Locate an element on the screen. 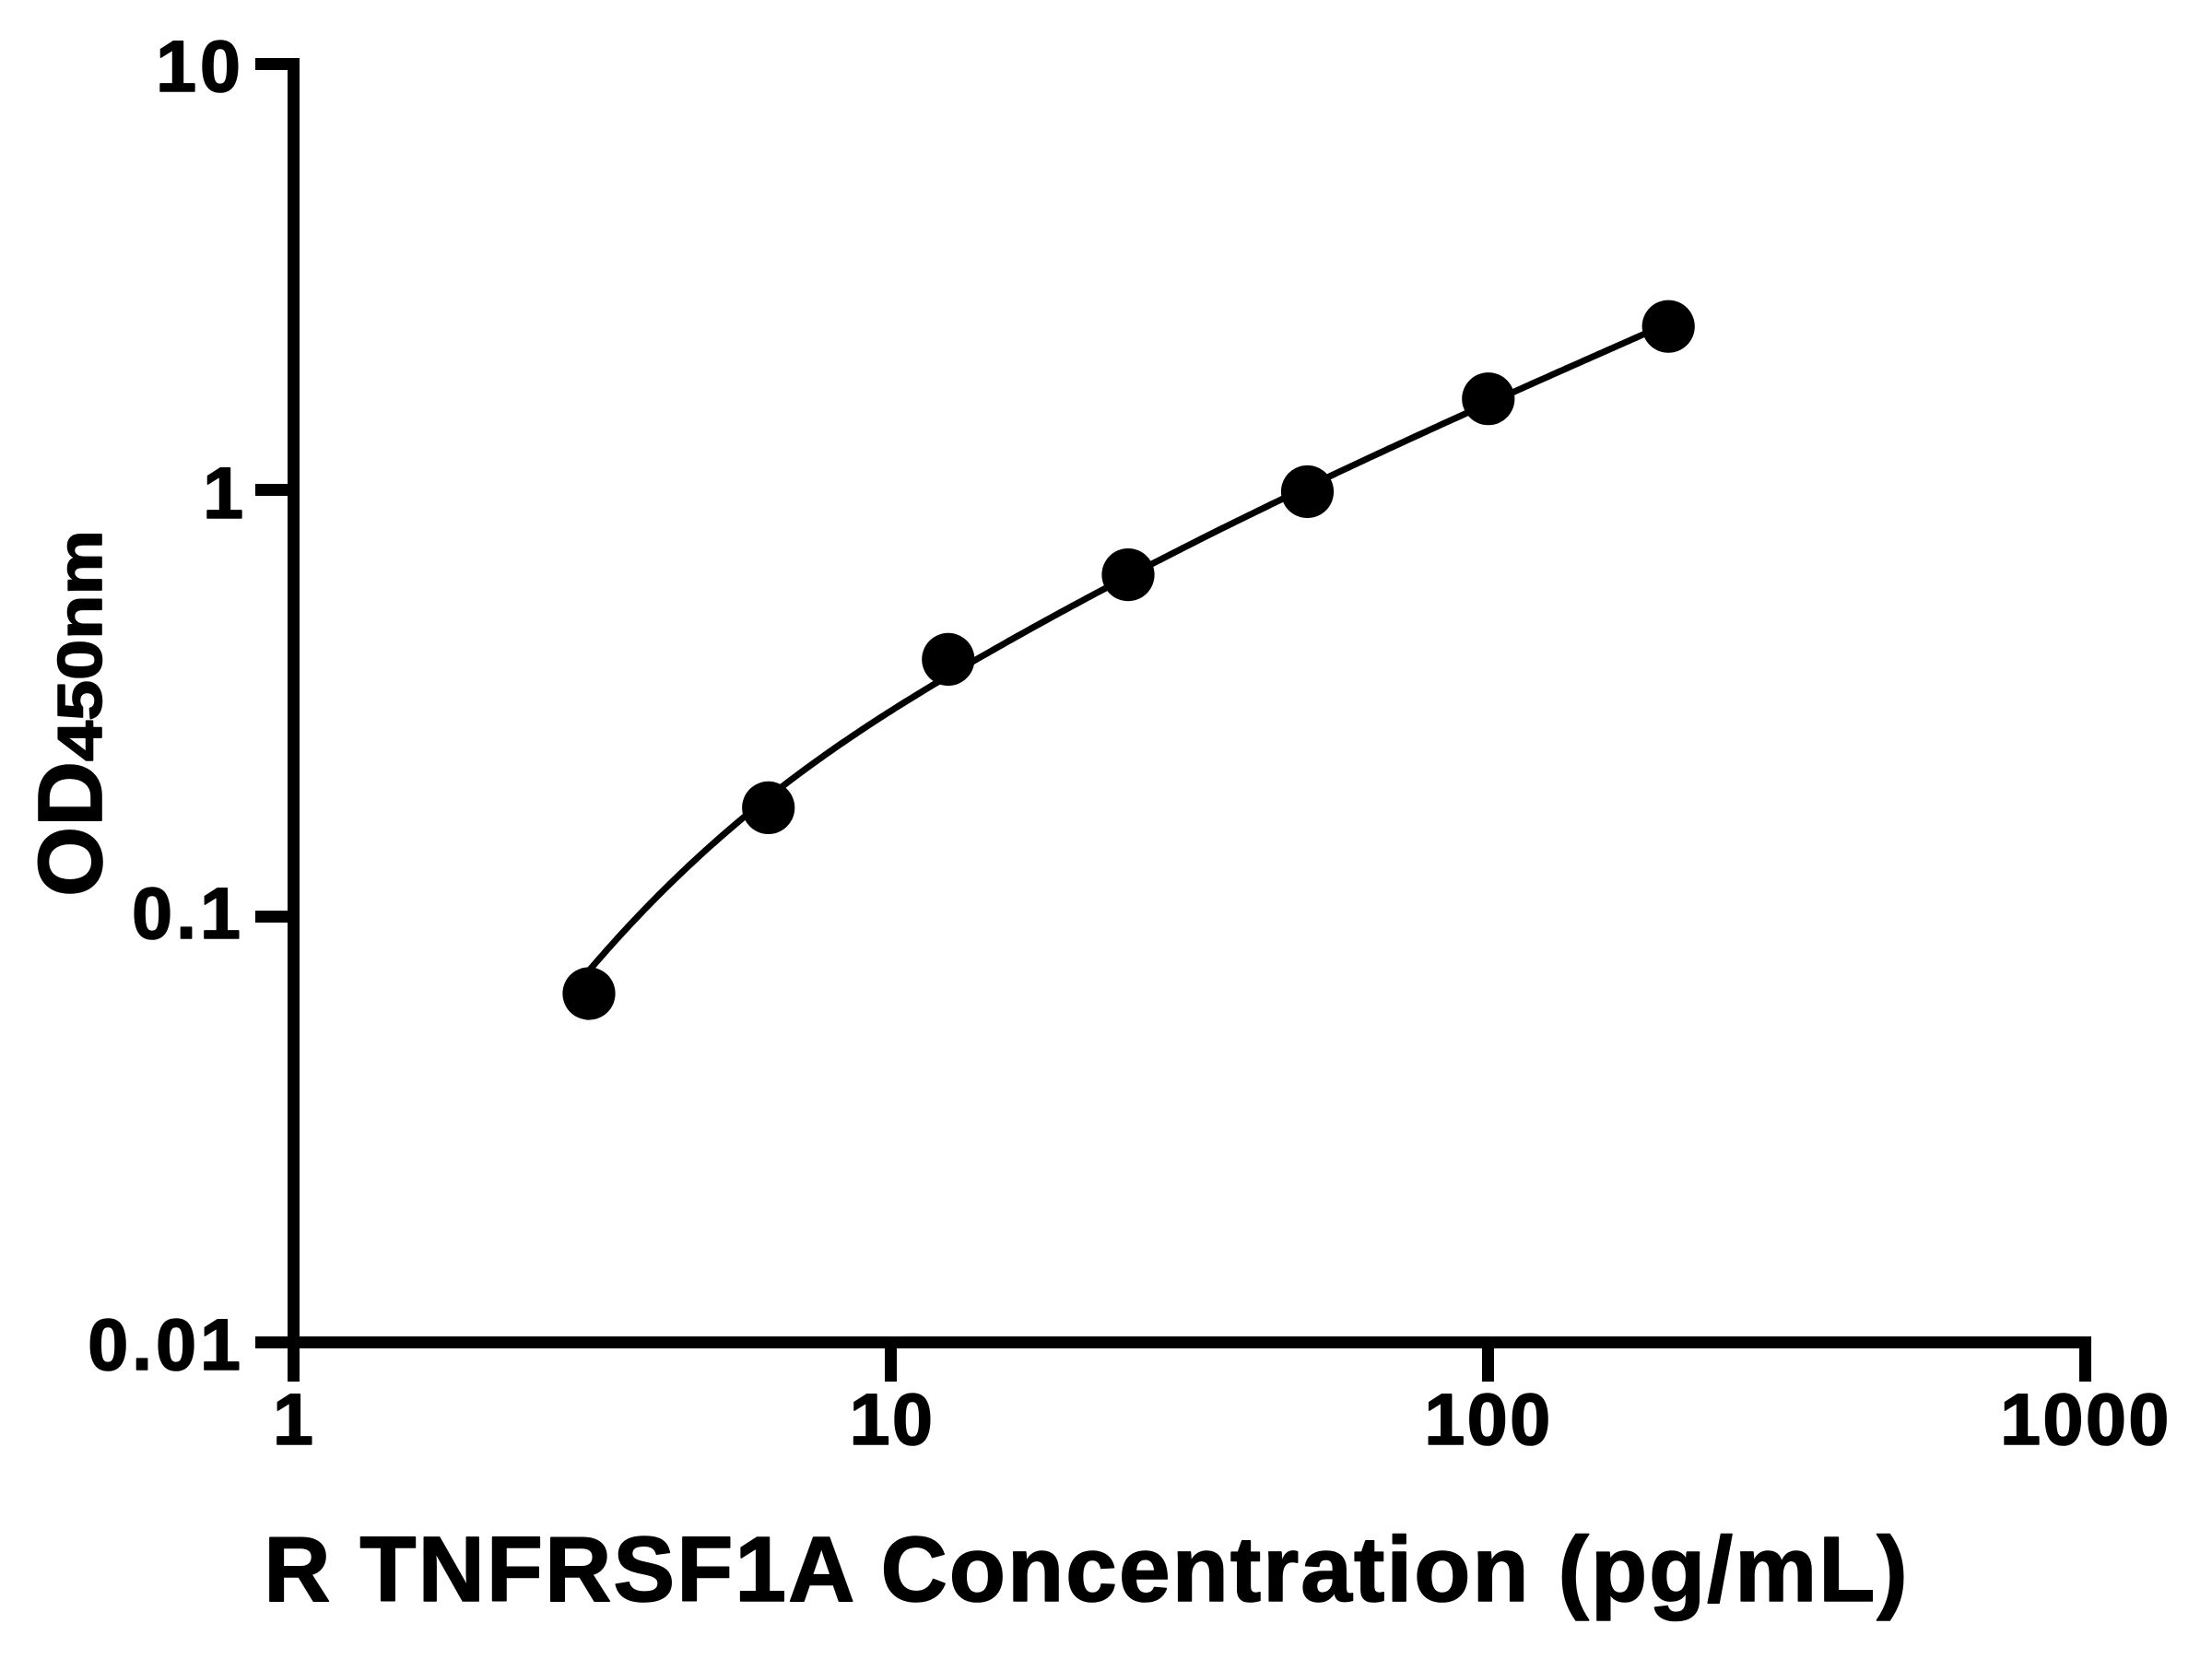  svg-text: 0.1 is located at coordinates (188, 913).